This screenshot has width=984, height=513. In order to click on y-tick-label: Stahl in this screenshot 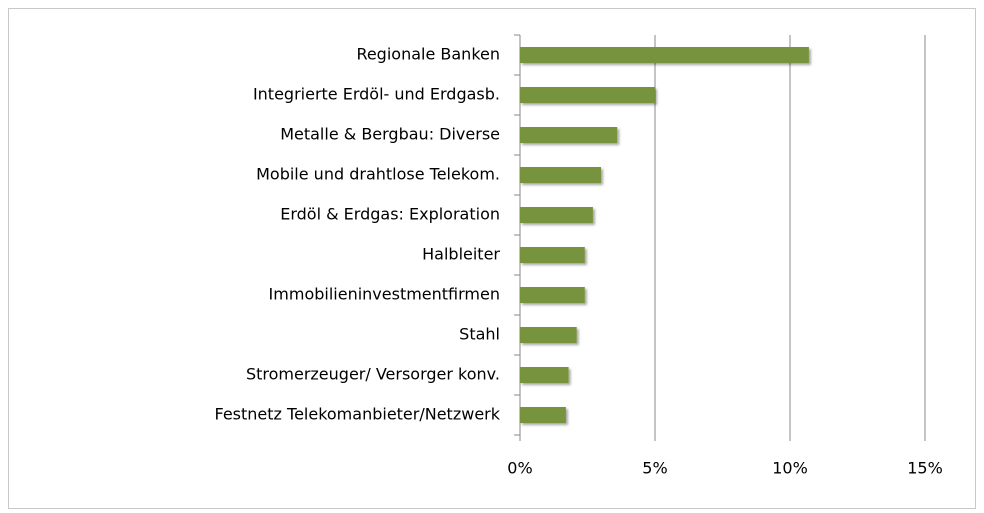, I will do `click(479, 334)`.